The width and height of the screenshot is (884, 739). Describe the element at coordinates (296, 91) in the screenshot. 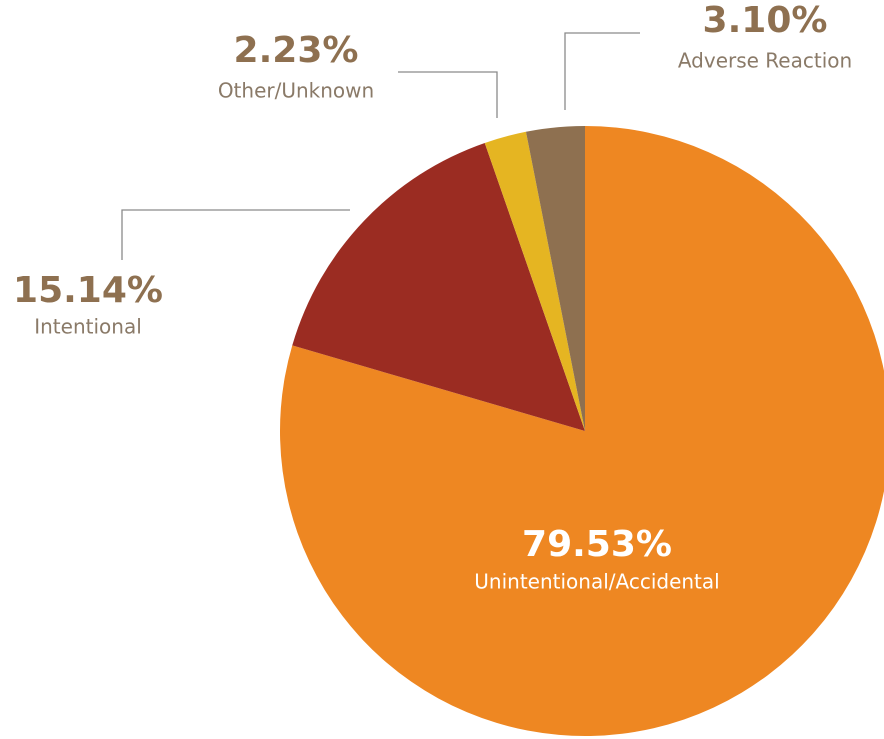

I see `category-label: Other/Unknown` at that location.